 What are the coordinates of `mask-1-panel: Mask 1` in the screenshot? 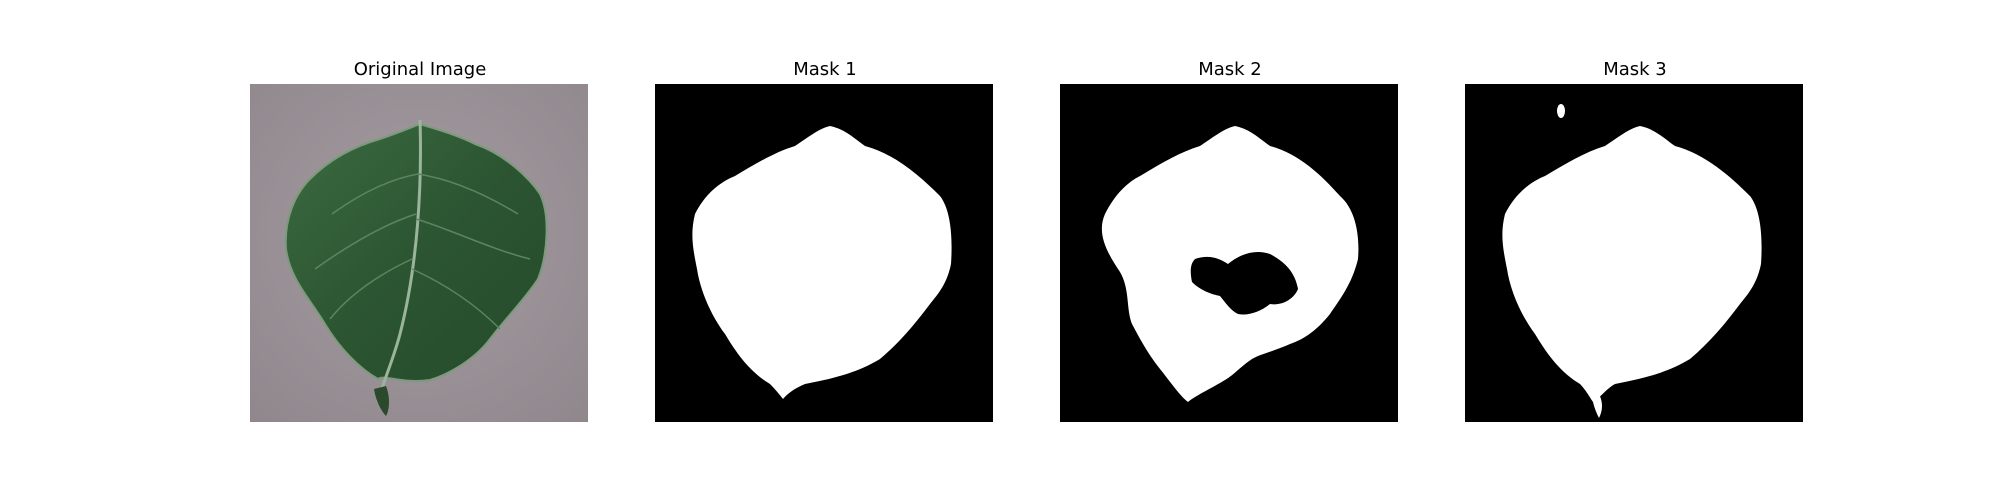 It's located at (825, 239).